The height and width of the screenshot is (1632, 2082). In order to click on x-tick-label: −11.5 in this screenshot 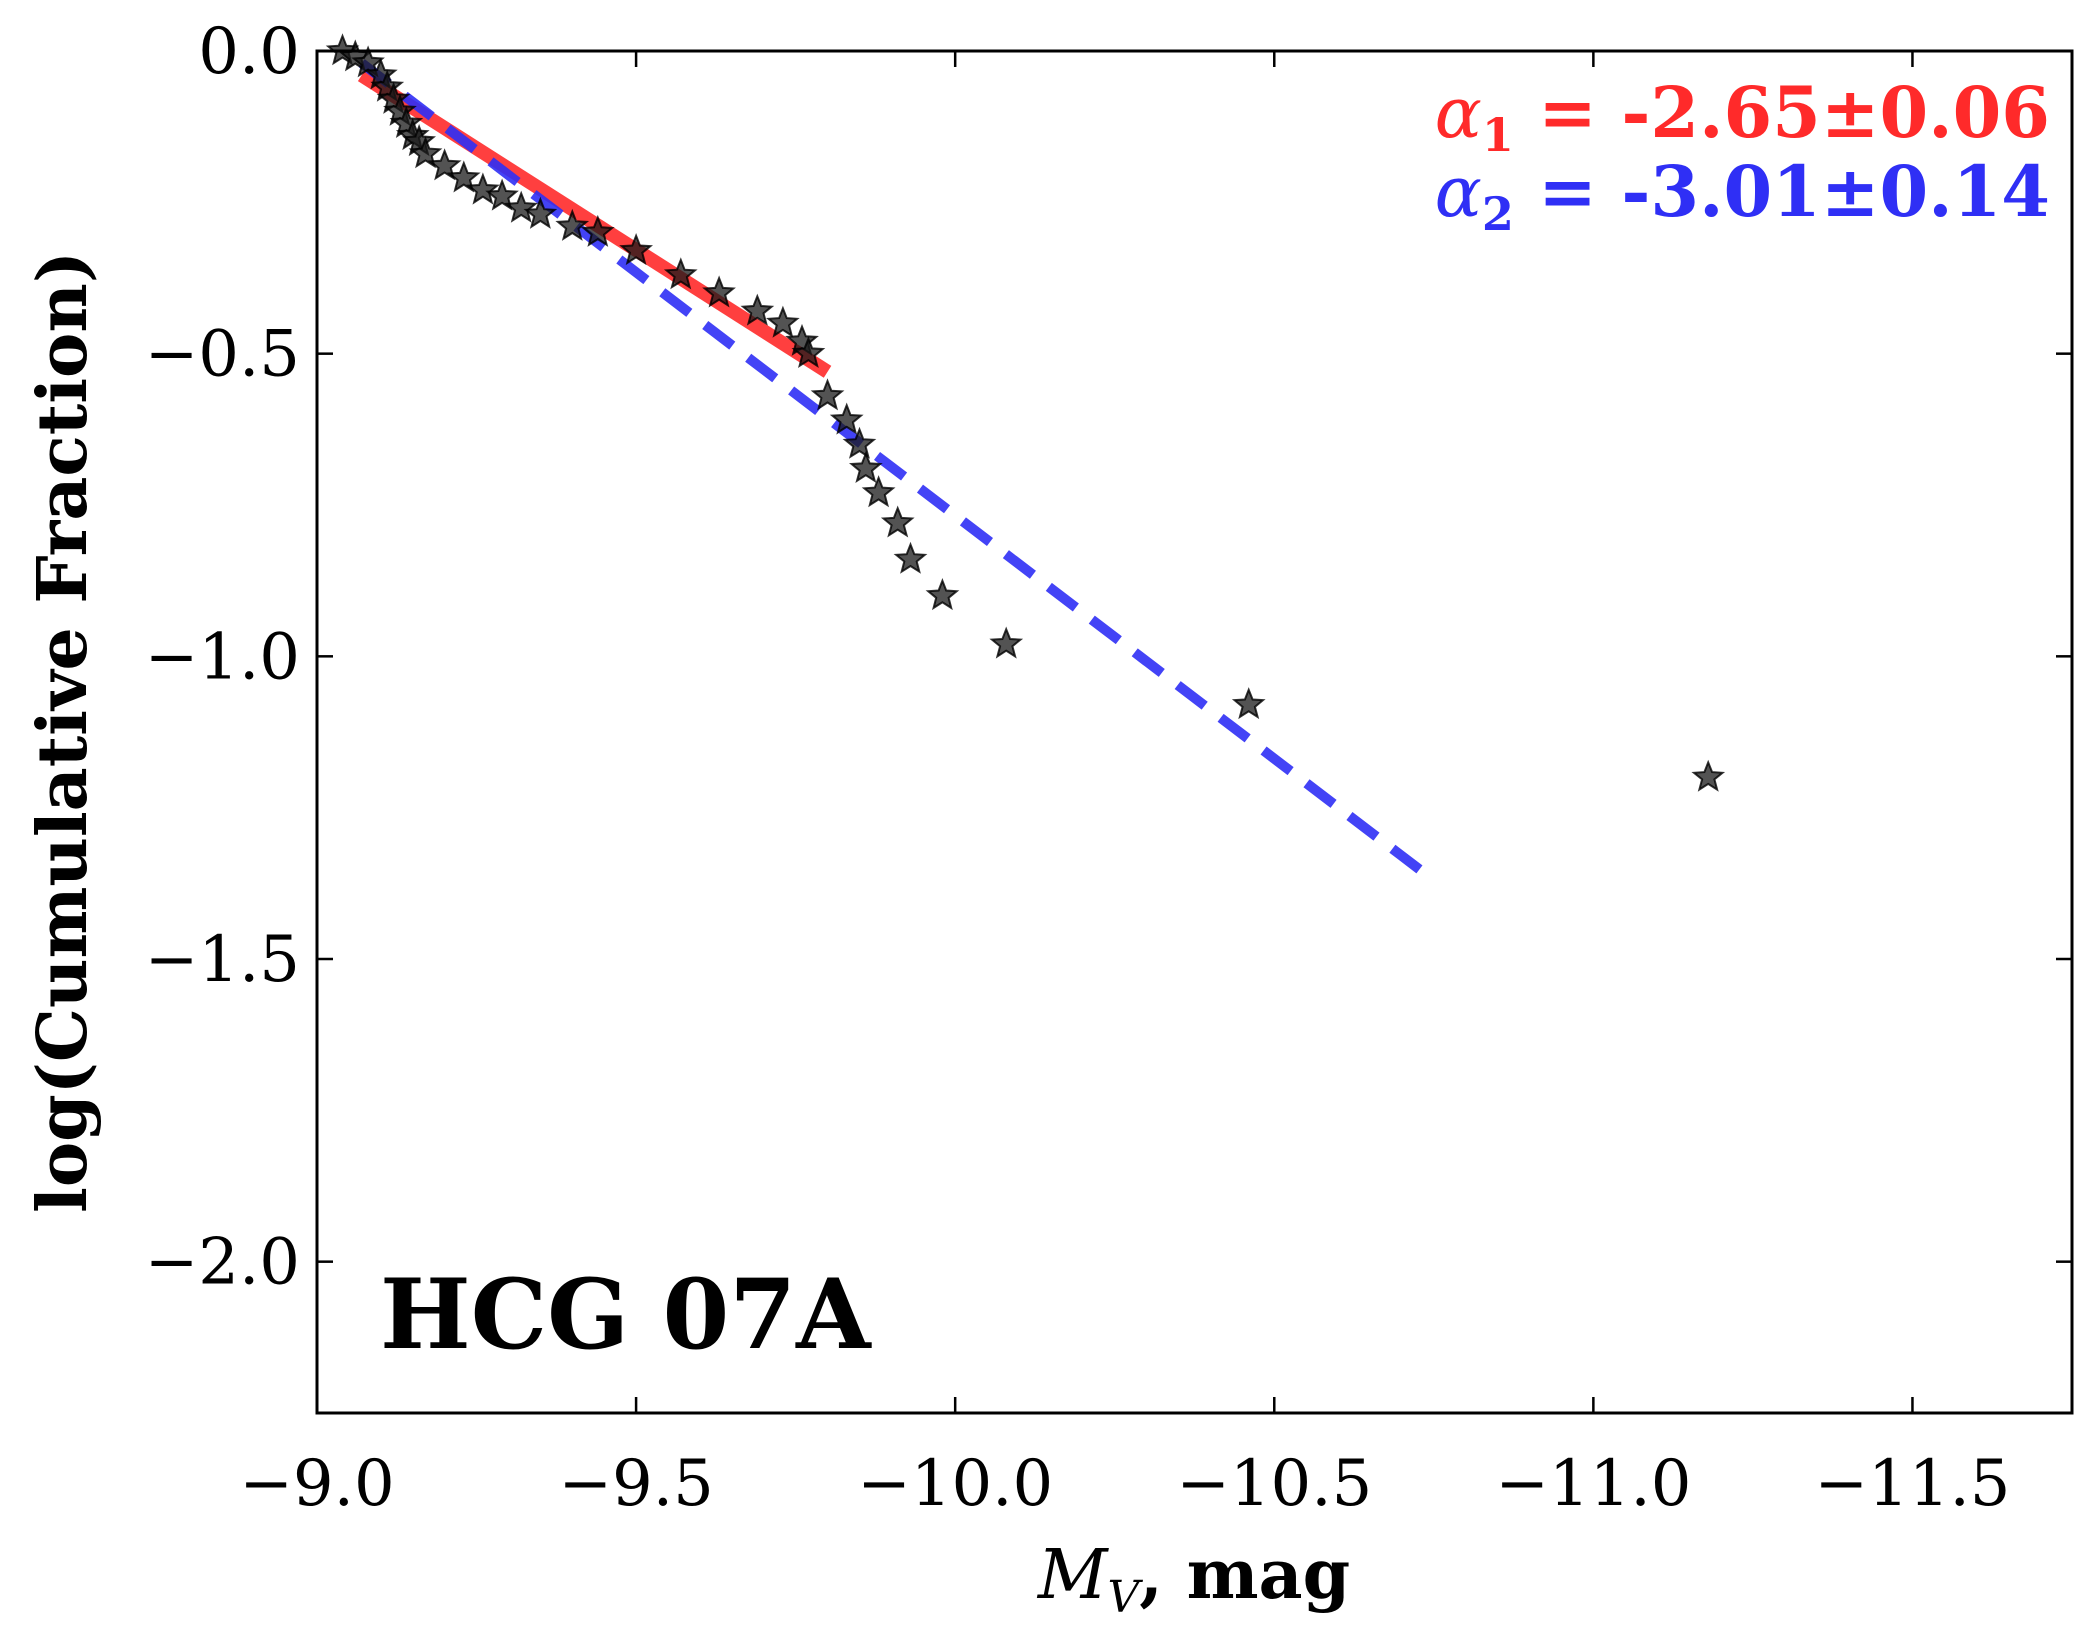, I will do `click(1912, 1484)`.